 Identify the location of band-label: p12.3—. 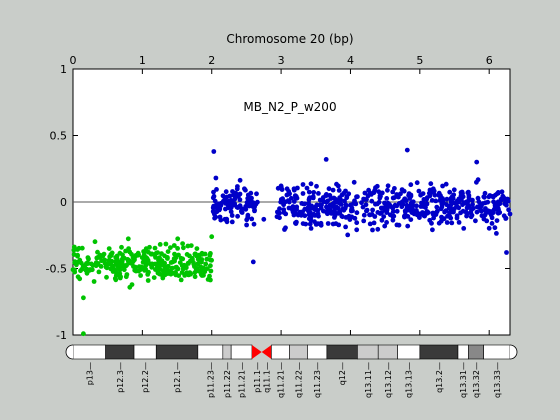
(120, 377).